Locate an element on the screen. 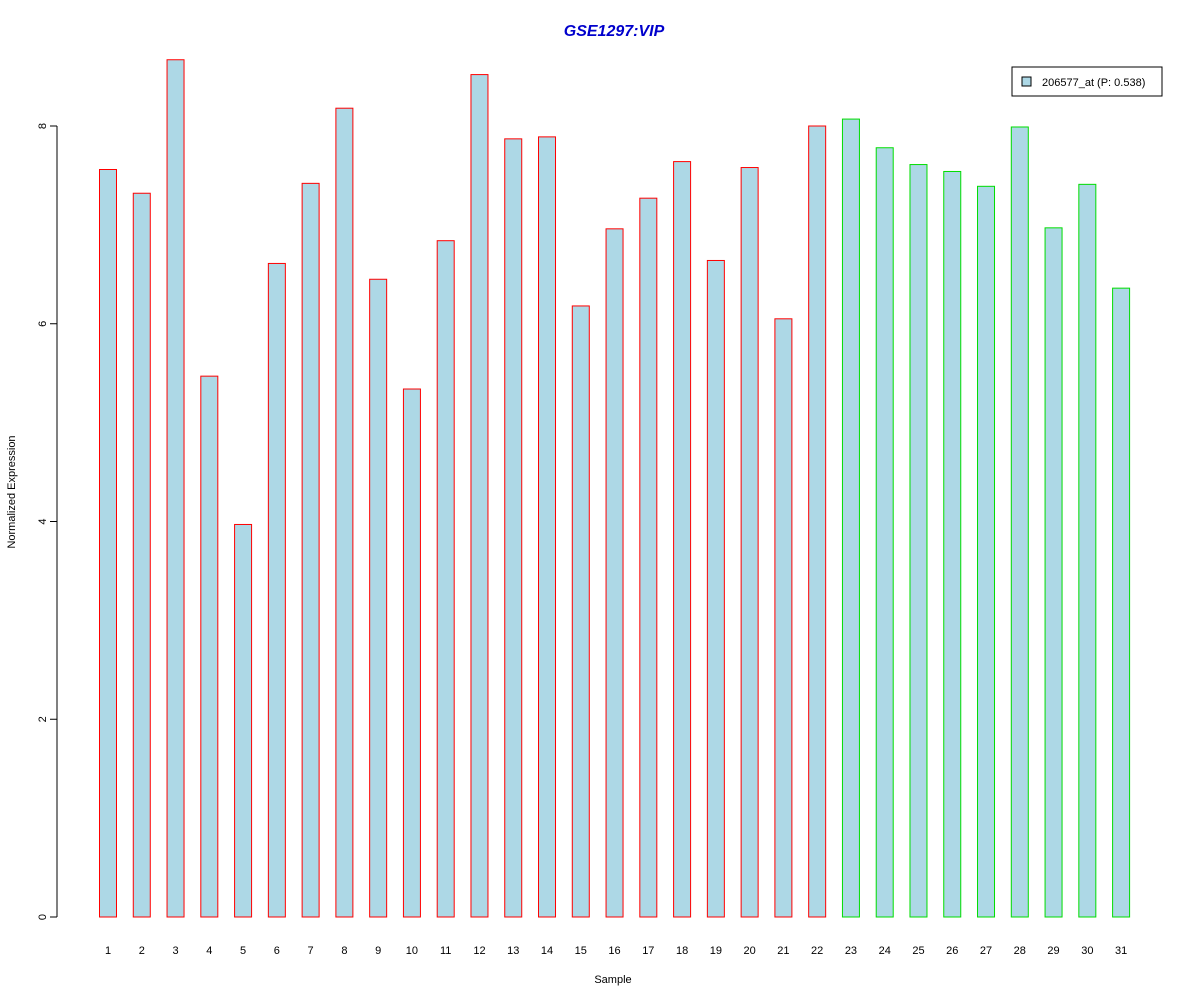 The width and height of the screenshot is (1200, 1000). chart-title: GSE1297:VIP is located at coordinates (614, 31).